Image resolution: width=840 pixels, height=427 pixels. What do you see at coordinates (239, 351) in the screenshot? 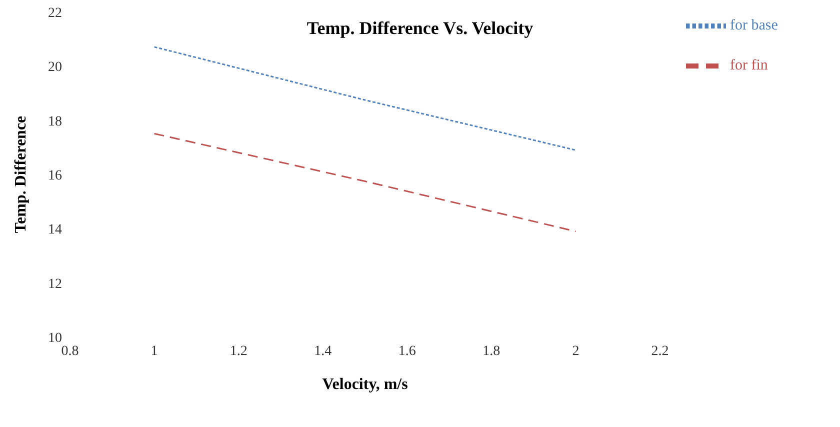
I see `x-tick-label: 1.2` at bounding box center [239, 351].